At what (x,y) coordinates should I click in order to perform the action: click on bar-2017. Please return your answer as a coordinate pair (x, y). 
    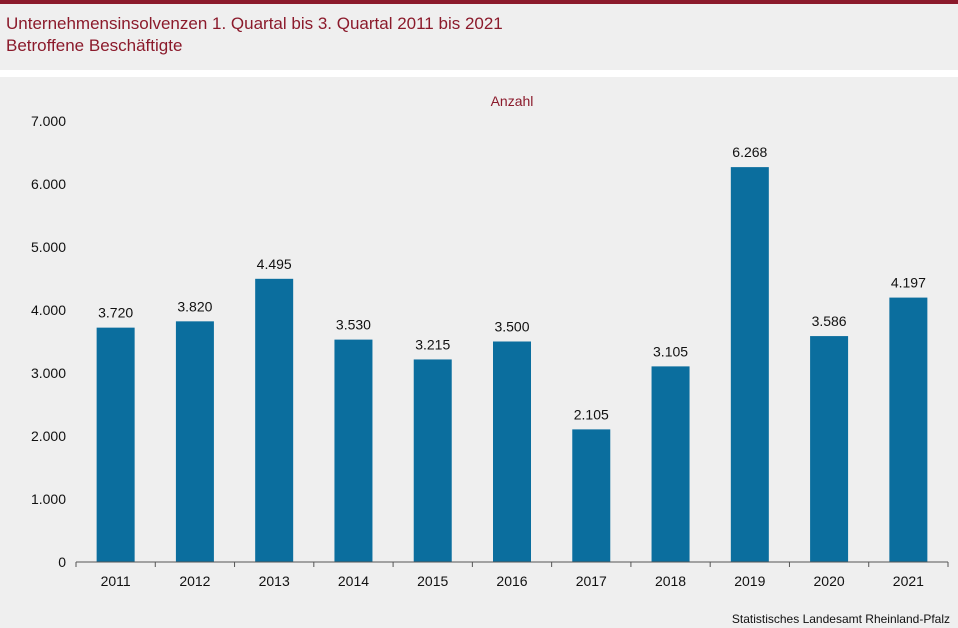
    Looking at the image, I should click on (591, 495).